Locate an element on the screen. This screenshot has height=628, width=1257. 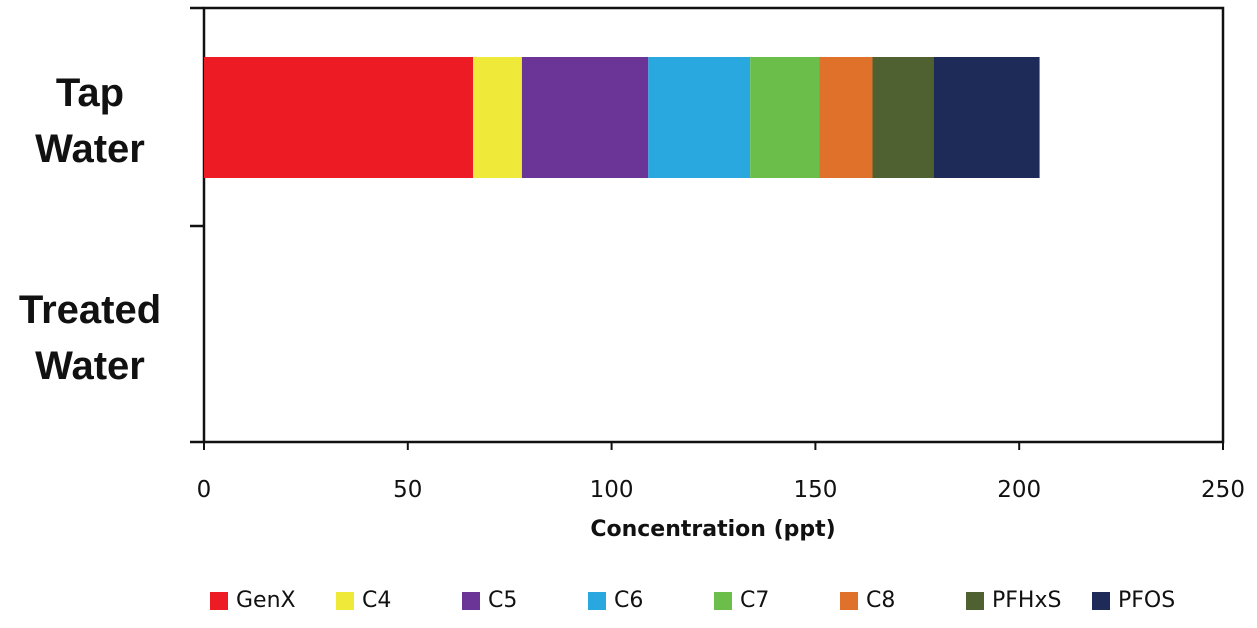
x-tick-label: 0 is located at coordinates (204, 490).